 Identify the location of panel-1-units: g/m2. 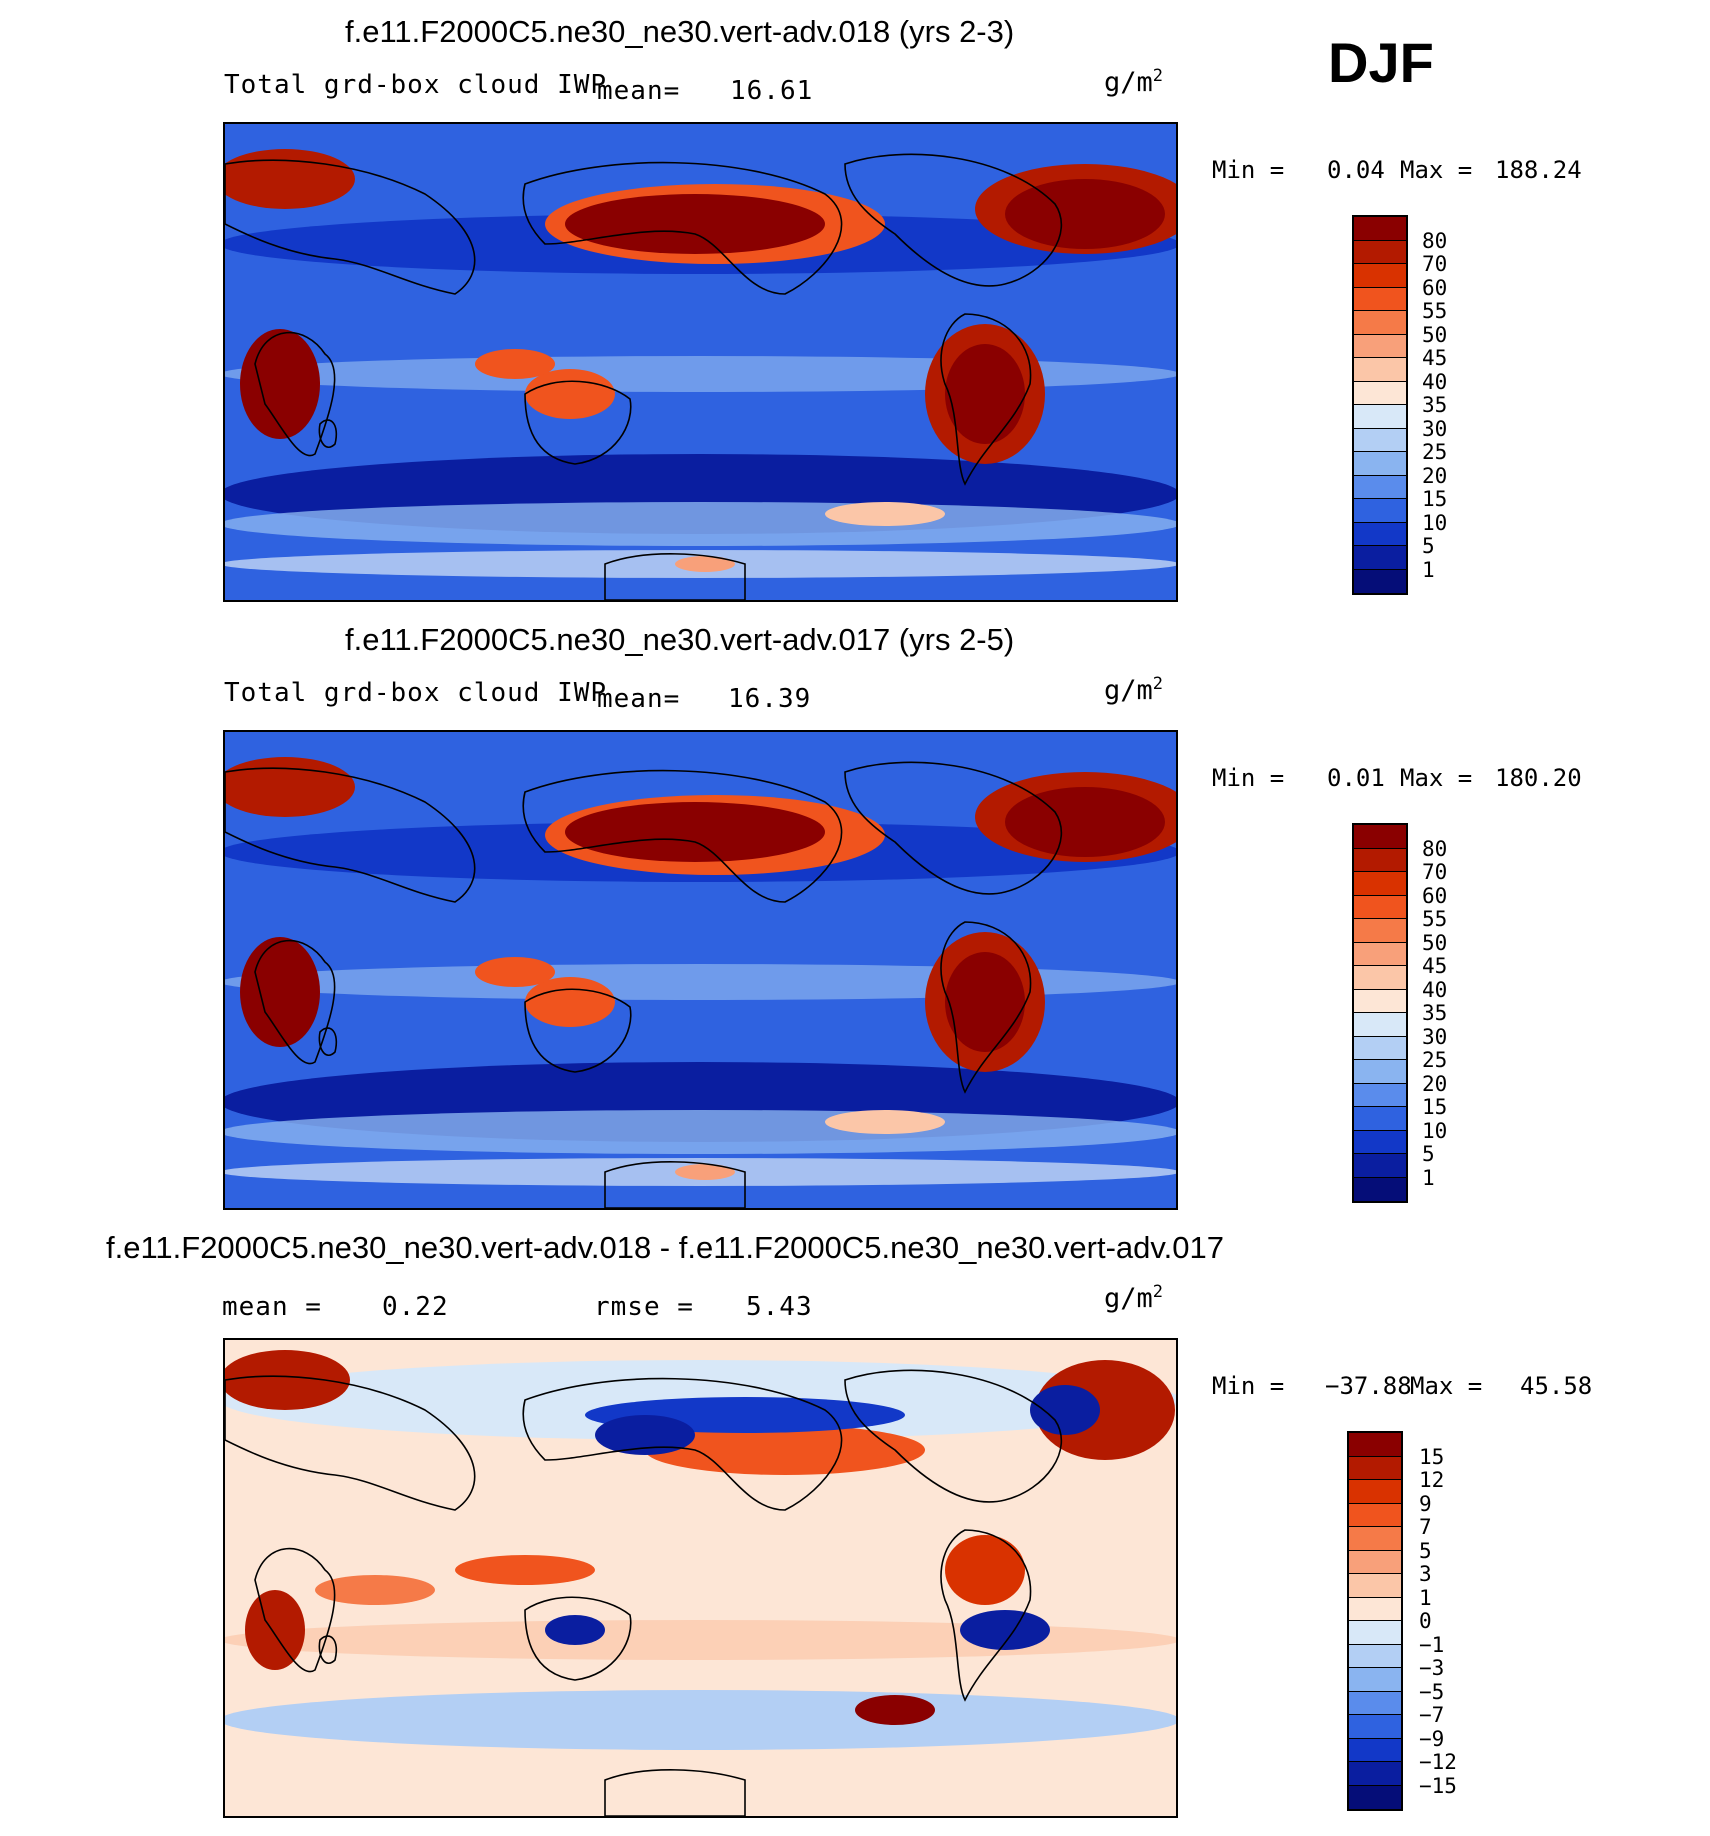
(1134, 82).